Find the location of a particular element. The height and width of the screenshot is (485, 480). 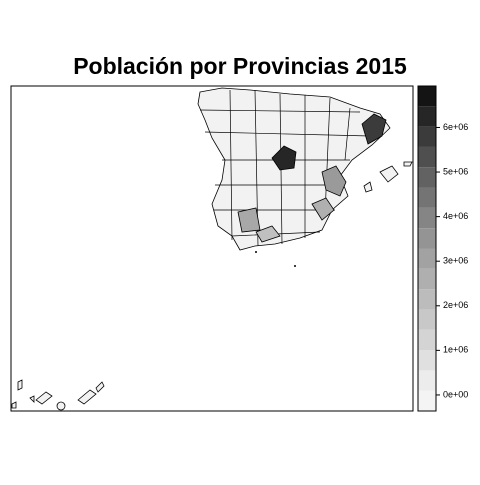

mainland is located at coordinates (294, 169).